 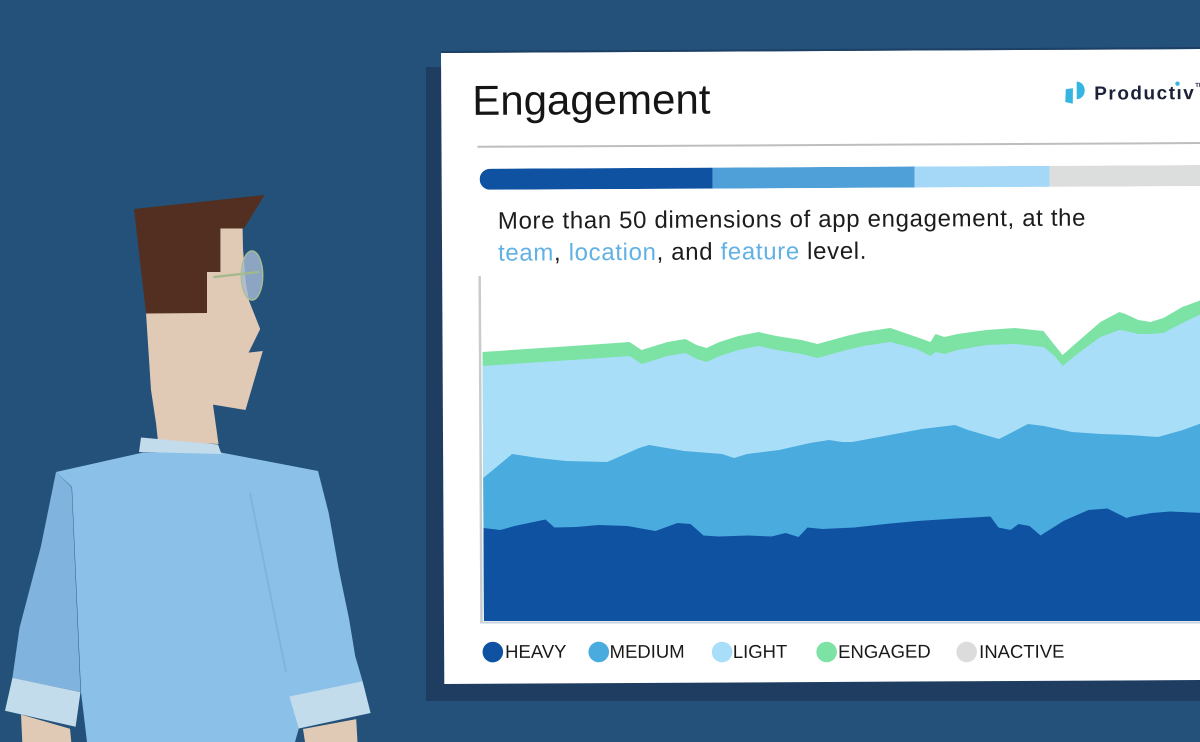 I want to click on svg-text: LIGHT, so click(x=760, y=651).